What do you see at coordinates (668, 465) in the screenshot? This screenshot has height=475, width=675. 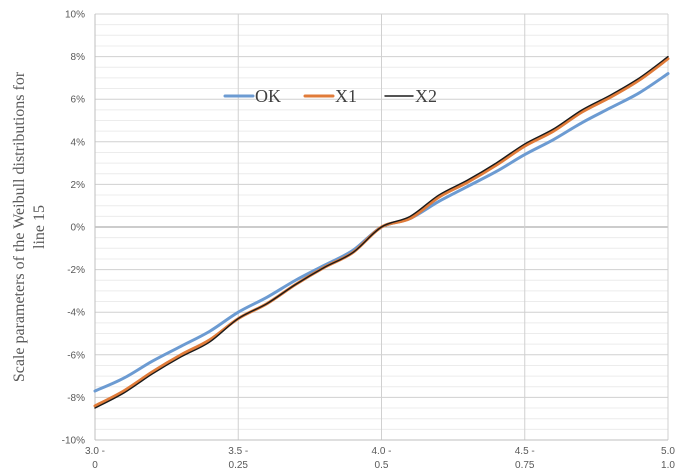 I see `x-tick-label: 1.0` at bounding box center [668, 465].